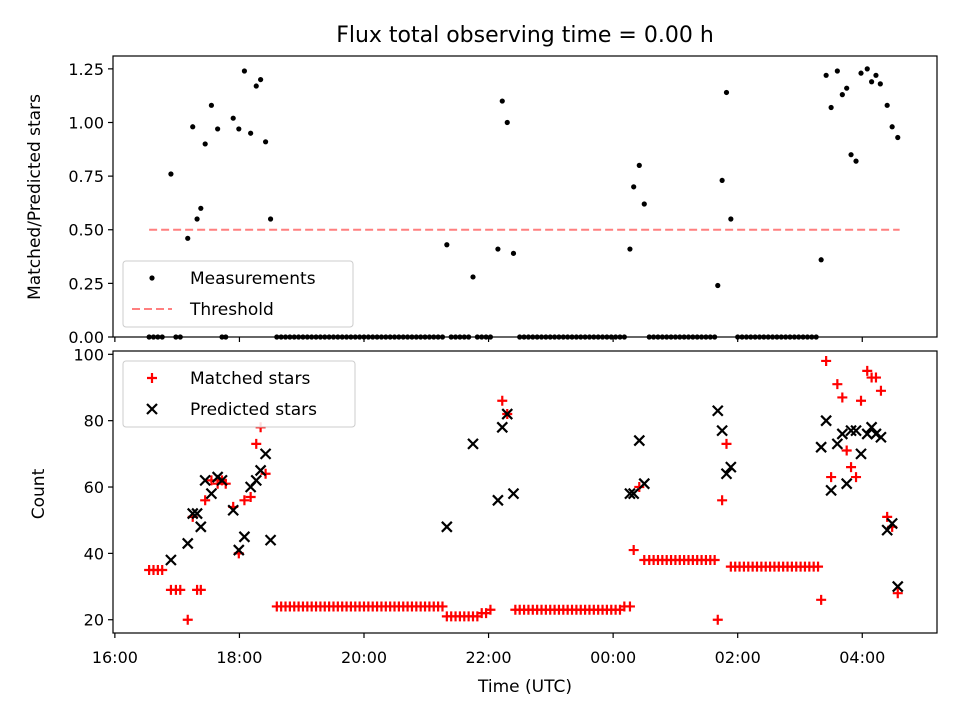 Image resolution: width=960 pixels, height=720 pixels. I want to click on legend-label: Measurements, so click(253, 279).